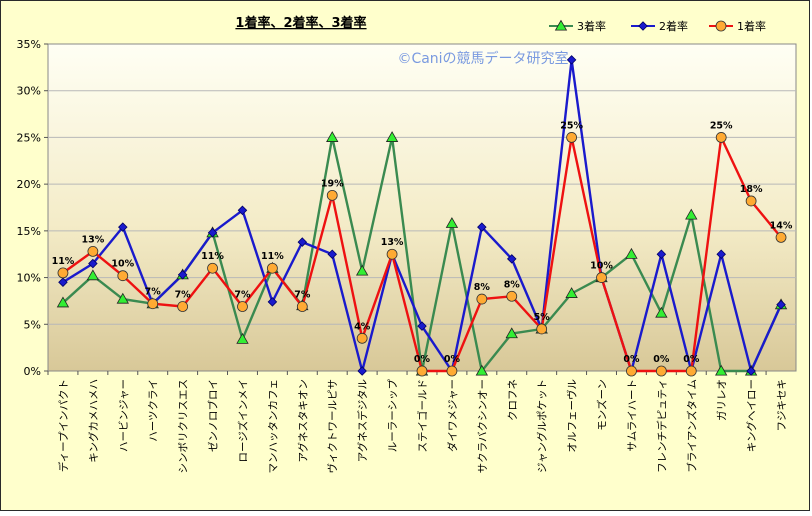 The height and width of the screenshot is (516, 812). What do you see at coordinates (483, 426) in the screenshot?
I see `x-tick-label: サクラバクシンオー` at bounding box center [483, 426].